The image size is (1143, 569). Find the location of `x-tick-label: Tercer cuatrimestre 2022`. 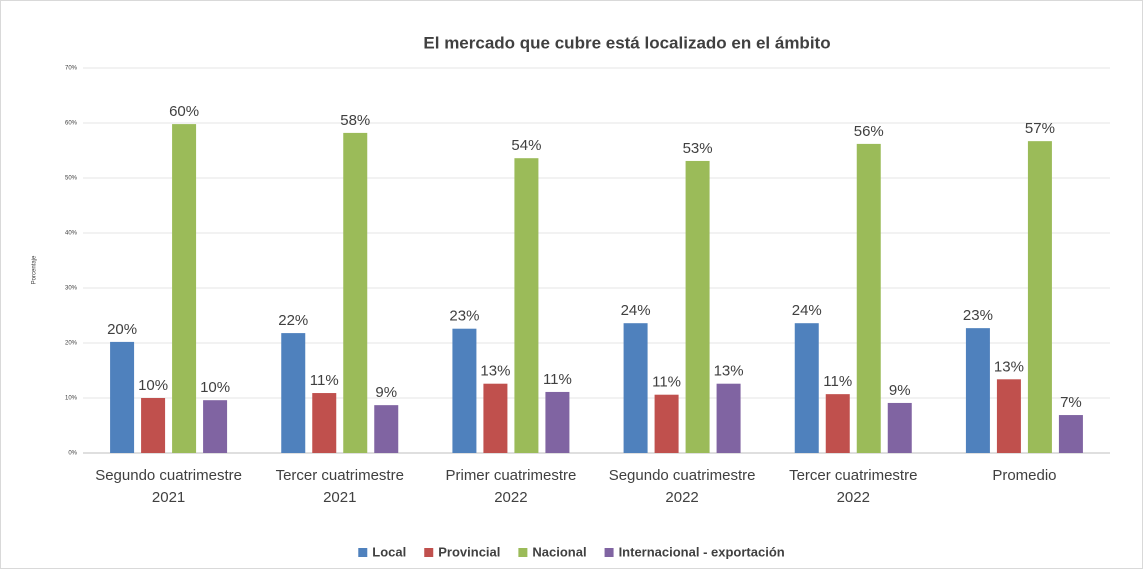

x-tick-label: Tercer cuatrimestre 2022 is located at coordinates (853, 486).